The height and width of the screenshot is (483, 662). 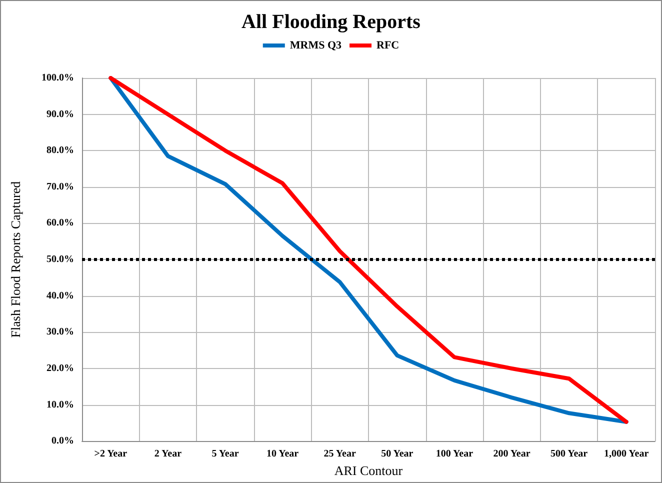 I want to click on y-tick-label: 0.0%, so click(x=63, y=441).